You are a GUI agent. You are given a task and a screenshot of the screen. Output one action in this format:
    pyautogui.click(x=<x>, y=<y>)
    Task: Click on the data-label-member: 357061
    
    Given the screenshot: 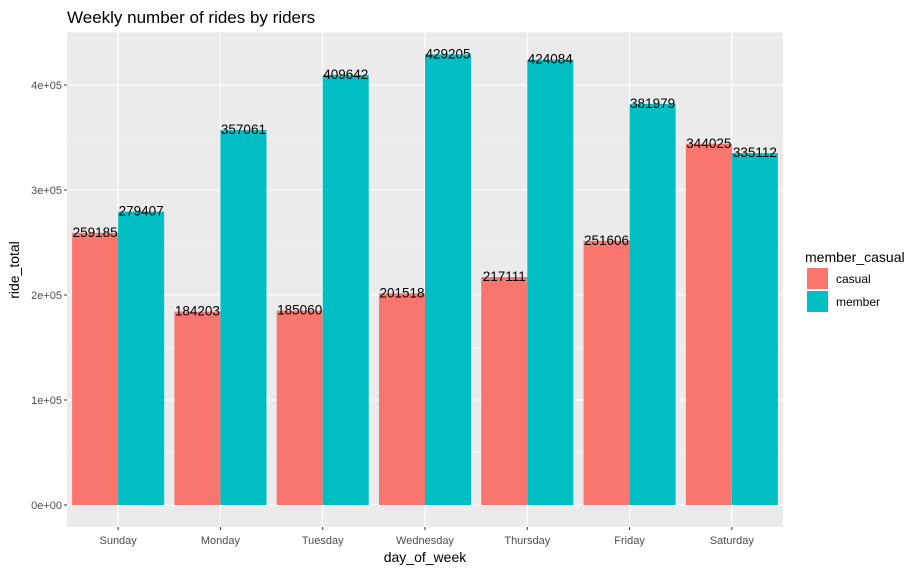 What is the action you would take?
    pyautogui.click(x=243, y=129)
    